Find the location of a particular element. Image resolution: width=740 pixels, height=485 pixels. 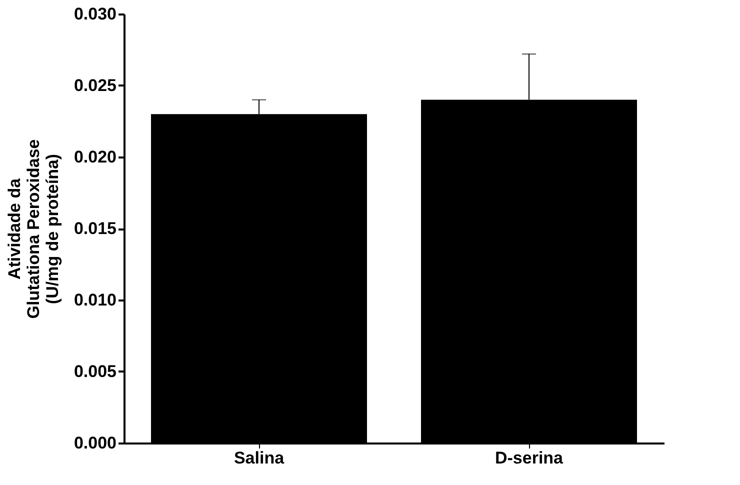

x-tick-label: Salina is located at coordinates (259, 458).